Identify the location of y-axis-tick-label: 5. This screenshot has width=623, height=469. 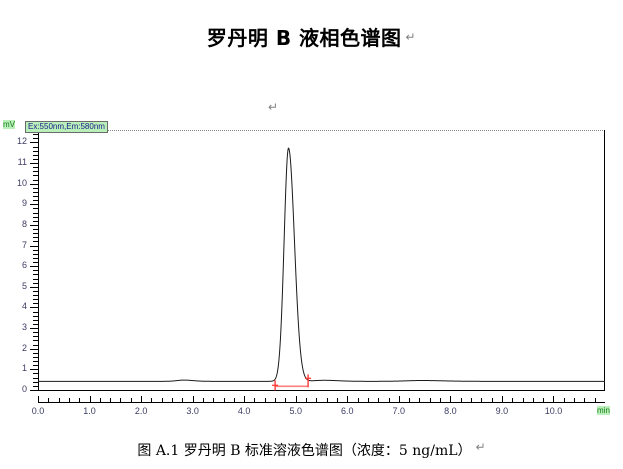
(24, 285).